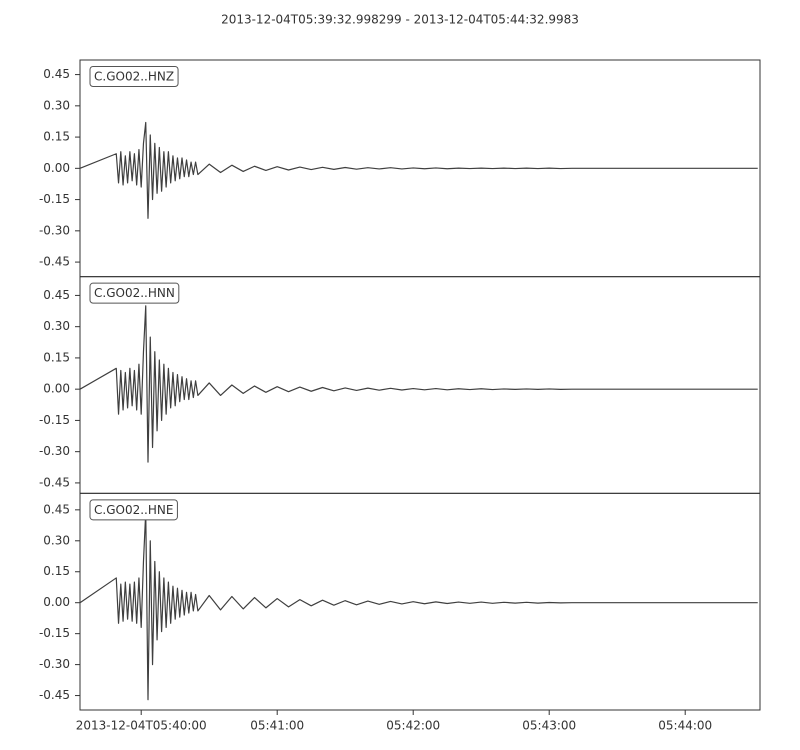 This screenshot has height=750, width=800. What do you see at coordinates (277, 726) in the screenshot?
I see `x-tick-label: 05:41:00` at bounding box center [277, 726].